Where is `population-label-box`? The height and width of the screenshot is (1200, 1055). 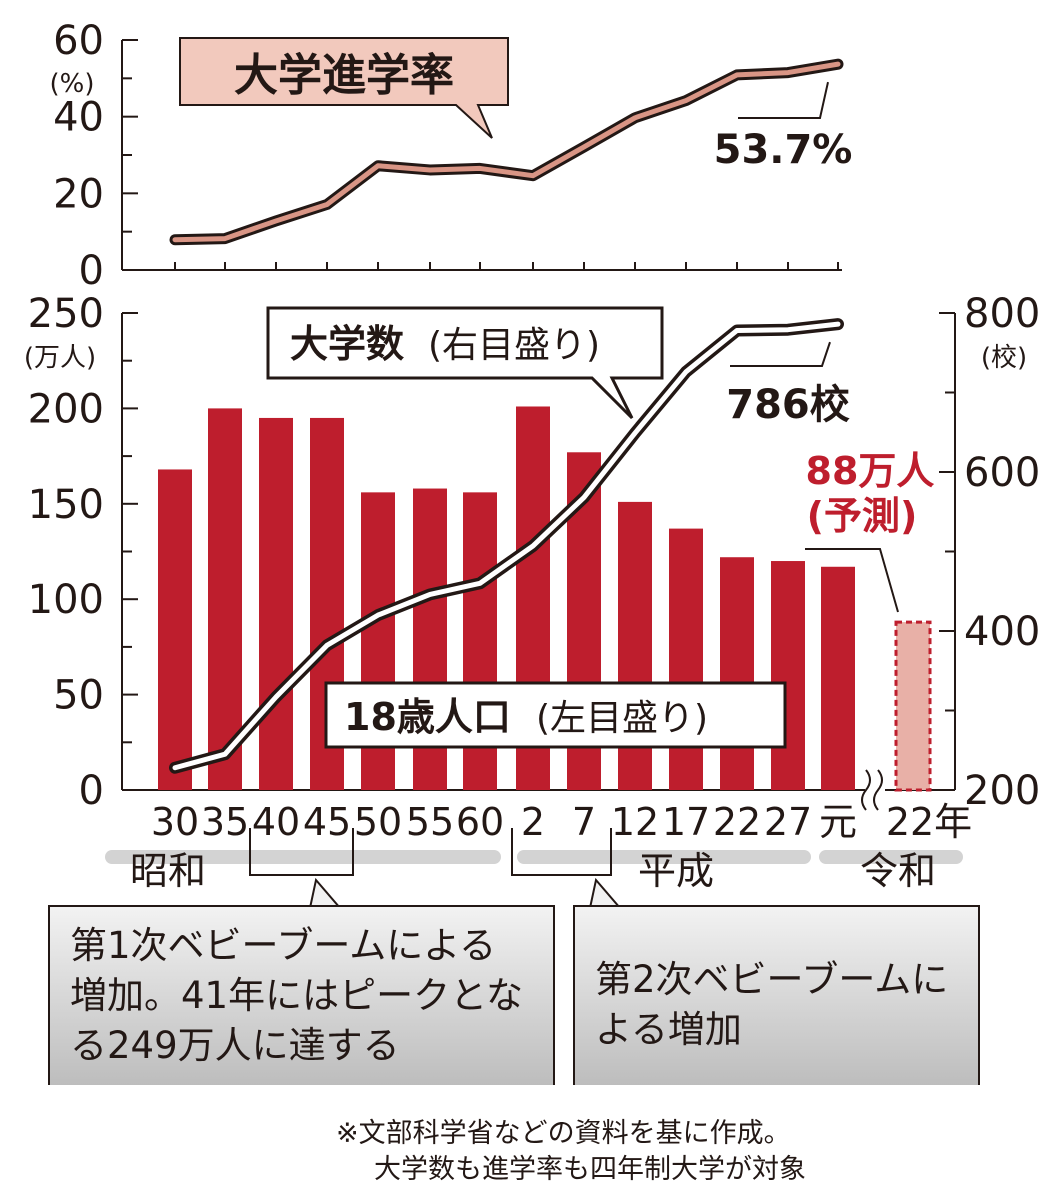
population-label-box is located at coordinates (555, 715).